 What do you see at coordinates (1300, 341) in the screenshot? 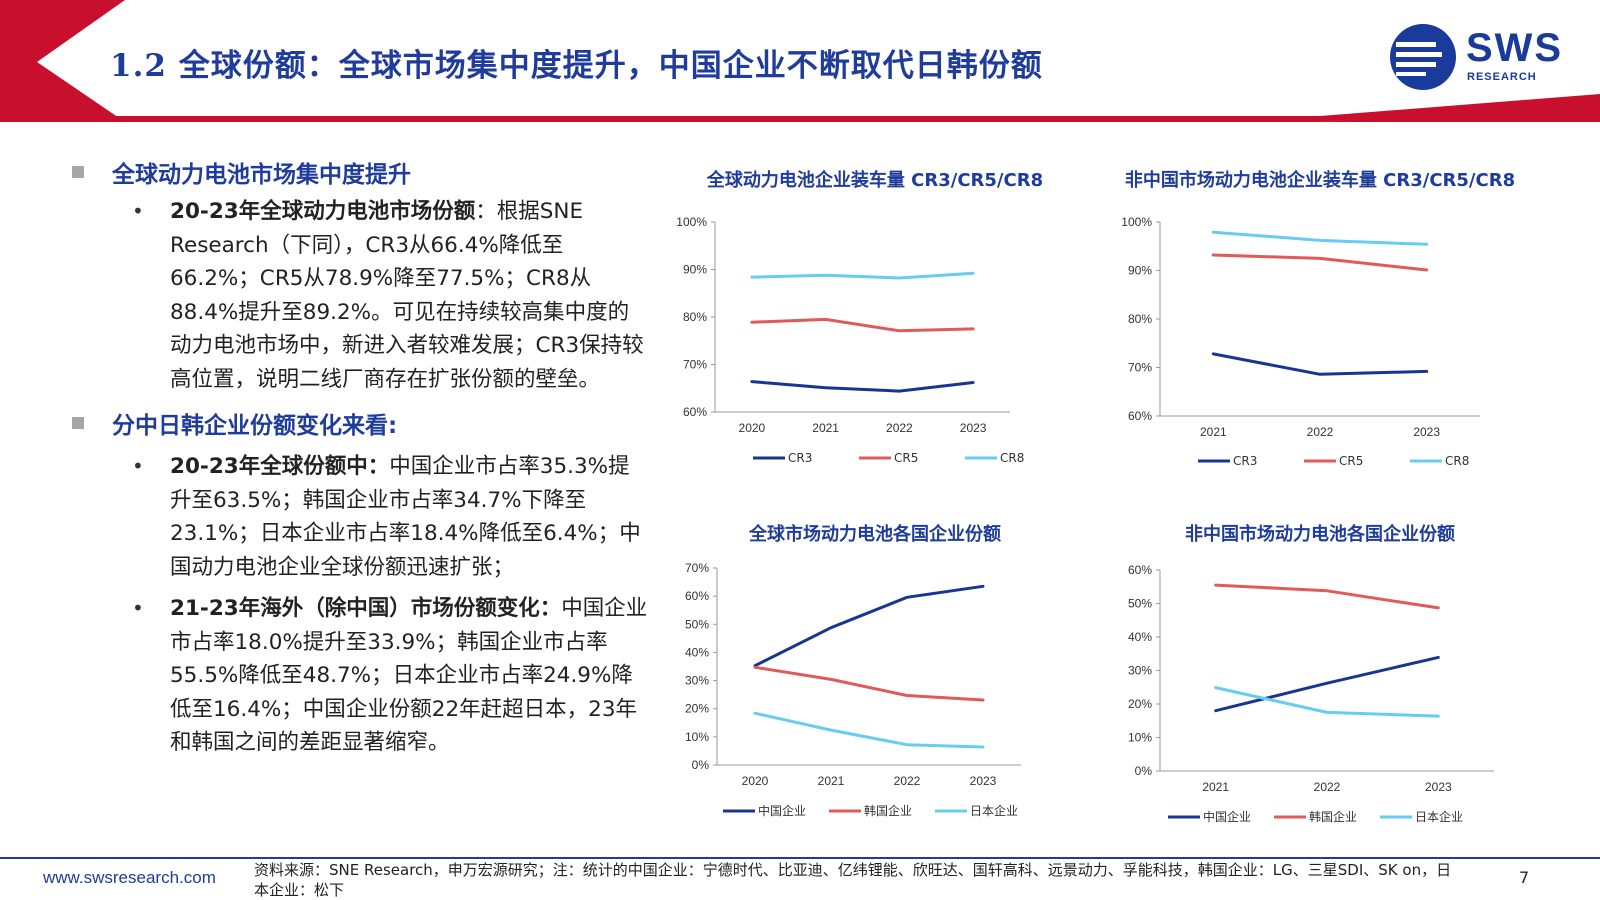
I see `chart-svg: 60% 70% 80% 90% 100% 2021 2022 2023 CR3 CR5 CR8` at bounding box center [1300, 341].